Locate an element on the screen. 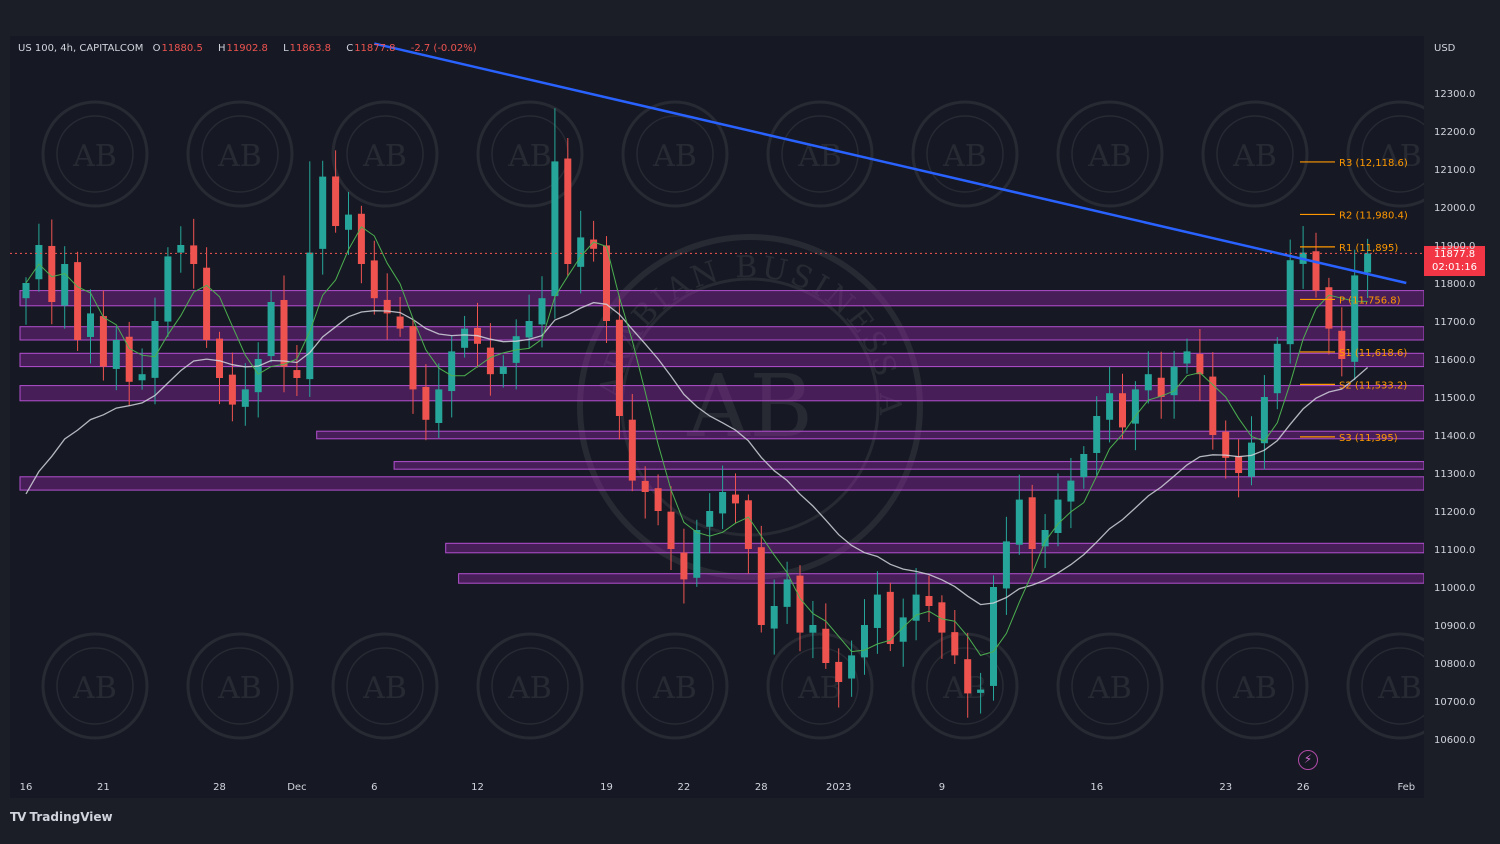 The image size is (1500, 844). y-tick-label: 11900.0 is located at coordinates (1454, 246).